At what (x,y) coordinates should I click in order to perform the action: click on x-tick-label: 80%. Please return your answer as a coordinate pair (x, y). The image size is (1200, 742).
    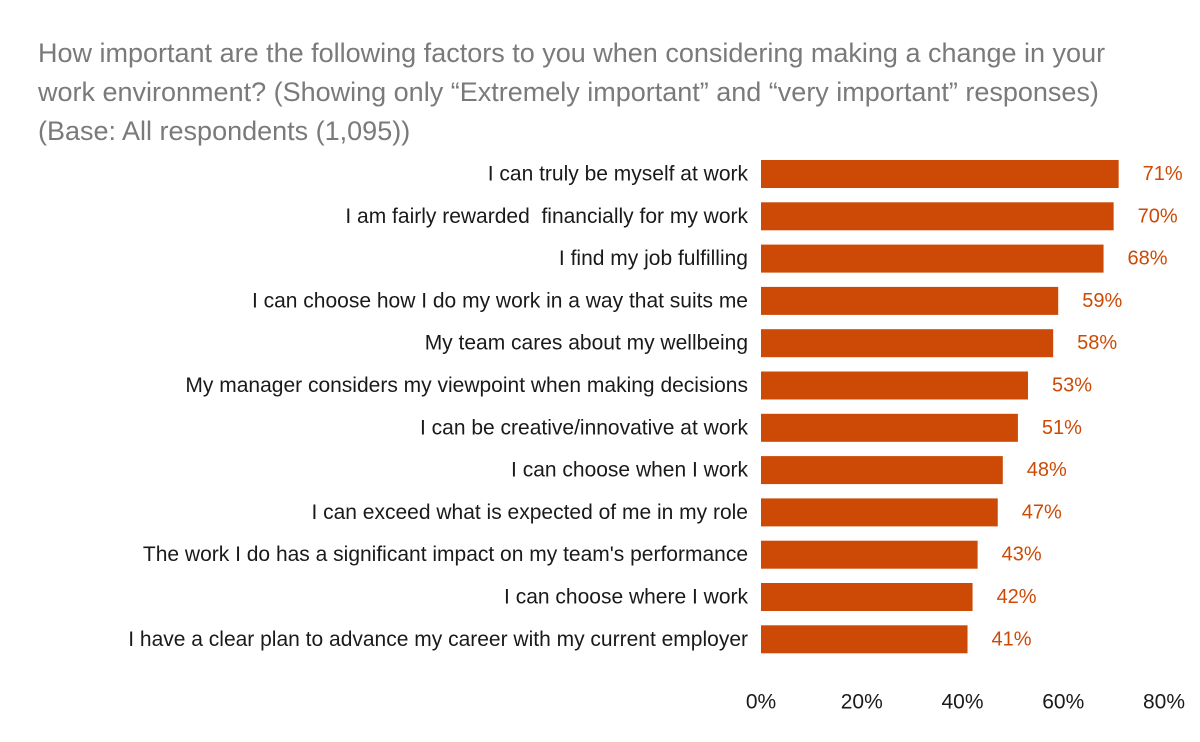
    Looking at the image, I should click on (1164, 702).